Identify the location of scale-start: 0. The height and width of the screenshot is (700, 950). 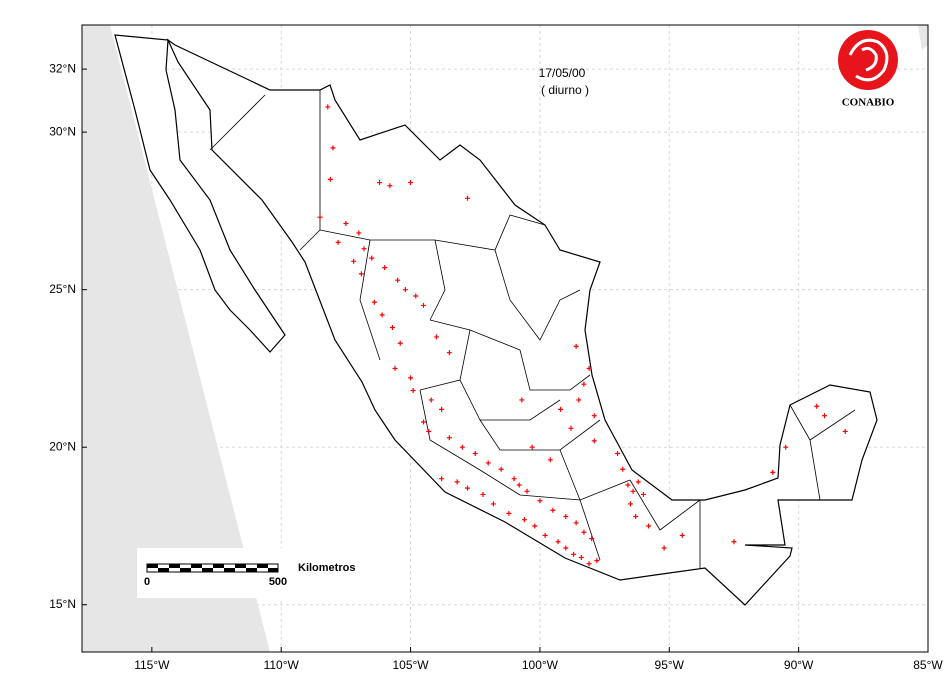
(147, 582).